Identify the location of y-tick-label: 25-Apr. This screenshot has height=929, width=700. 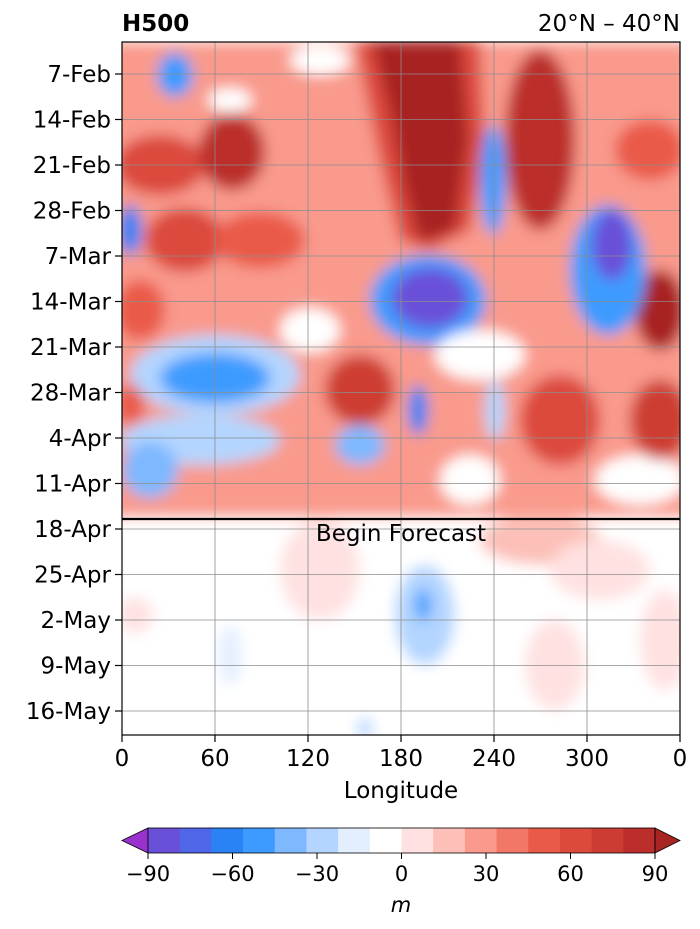
(72, 576).